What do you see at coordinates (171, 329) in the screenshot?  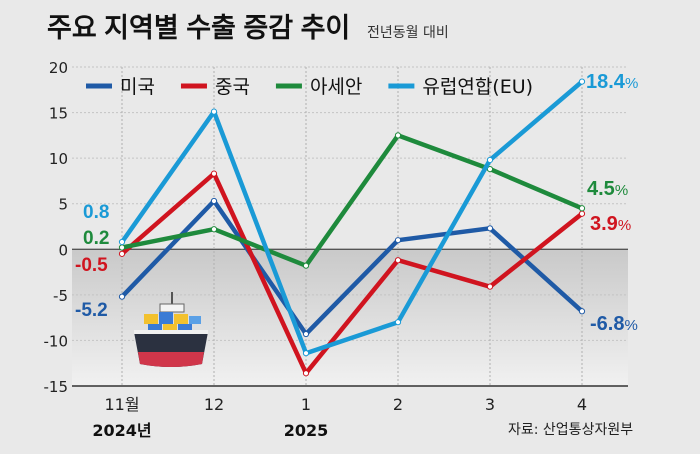 I see `container-ship-icon` at bounding box center [171, 329].